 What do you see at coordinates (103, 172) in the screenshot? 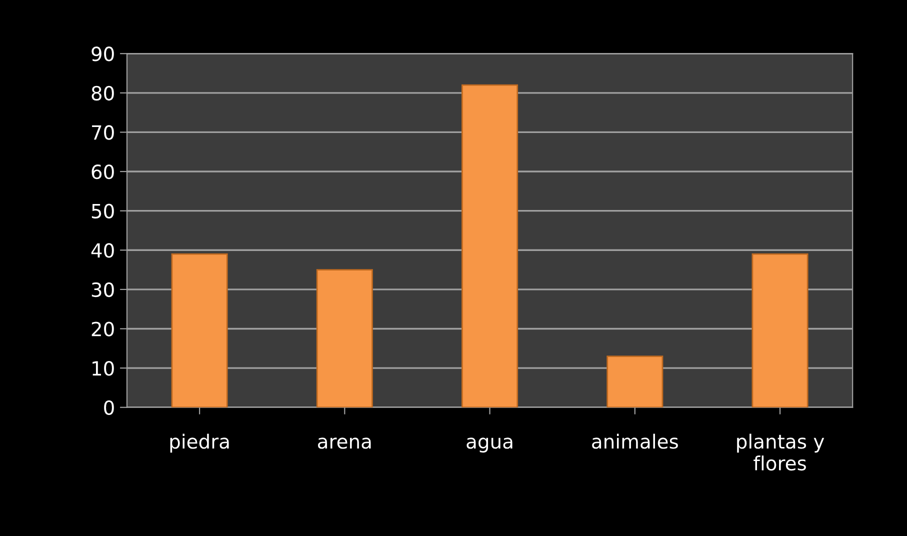
I see `y-tick-label: 60` at bounding box center [103, 172].